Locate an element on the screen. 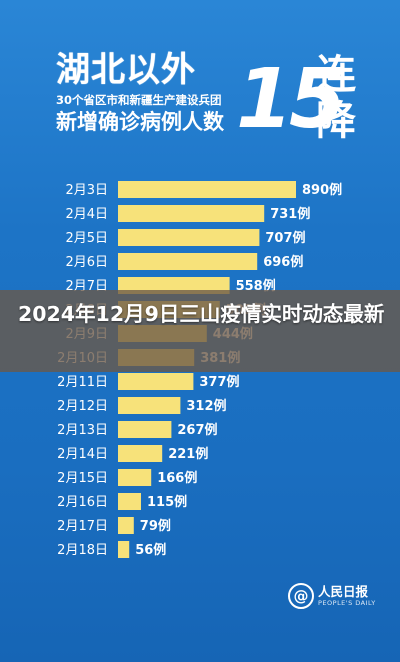 Image resolution: width=400 pixels, height=662 pixels. logo-text: 人民日报 PEOPLE'S DAILY is located at coordinates (347, 596).